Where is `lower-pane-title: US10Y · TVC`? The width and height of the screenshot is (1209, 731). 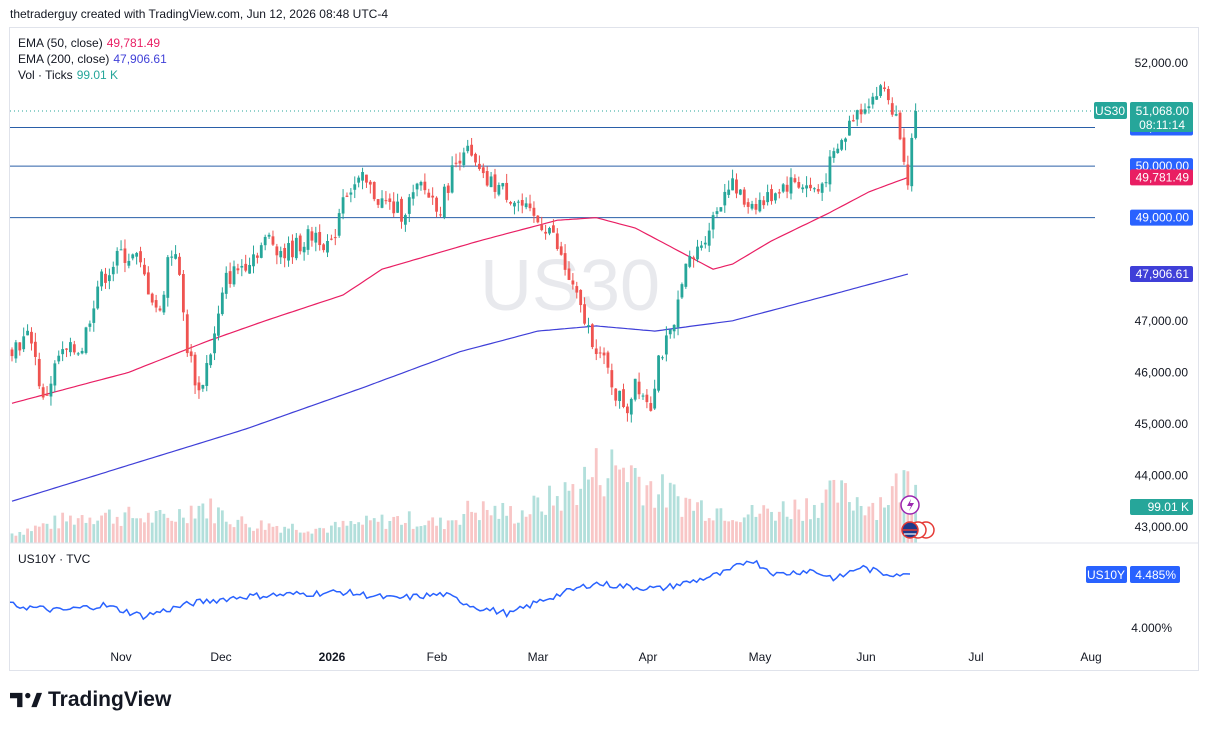
lower-pane-title: US10Y · TVC is located at coordinates (54, 559).